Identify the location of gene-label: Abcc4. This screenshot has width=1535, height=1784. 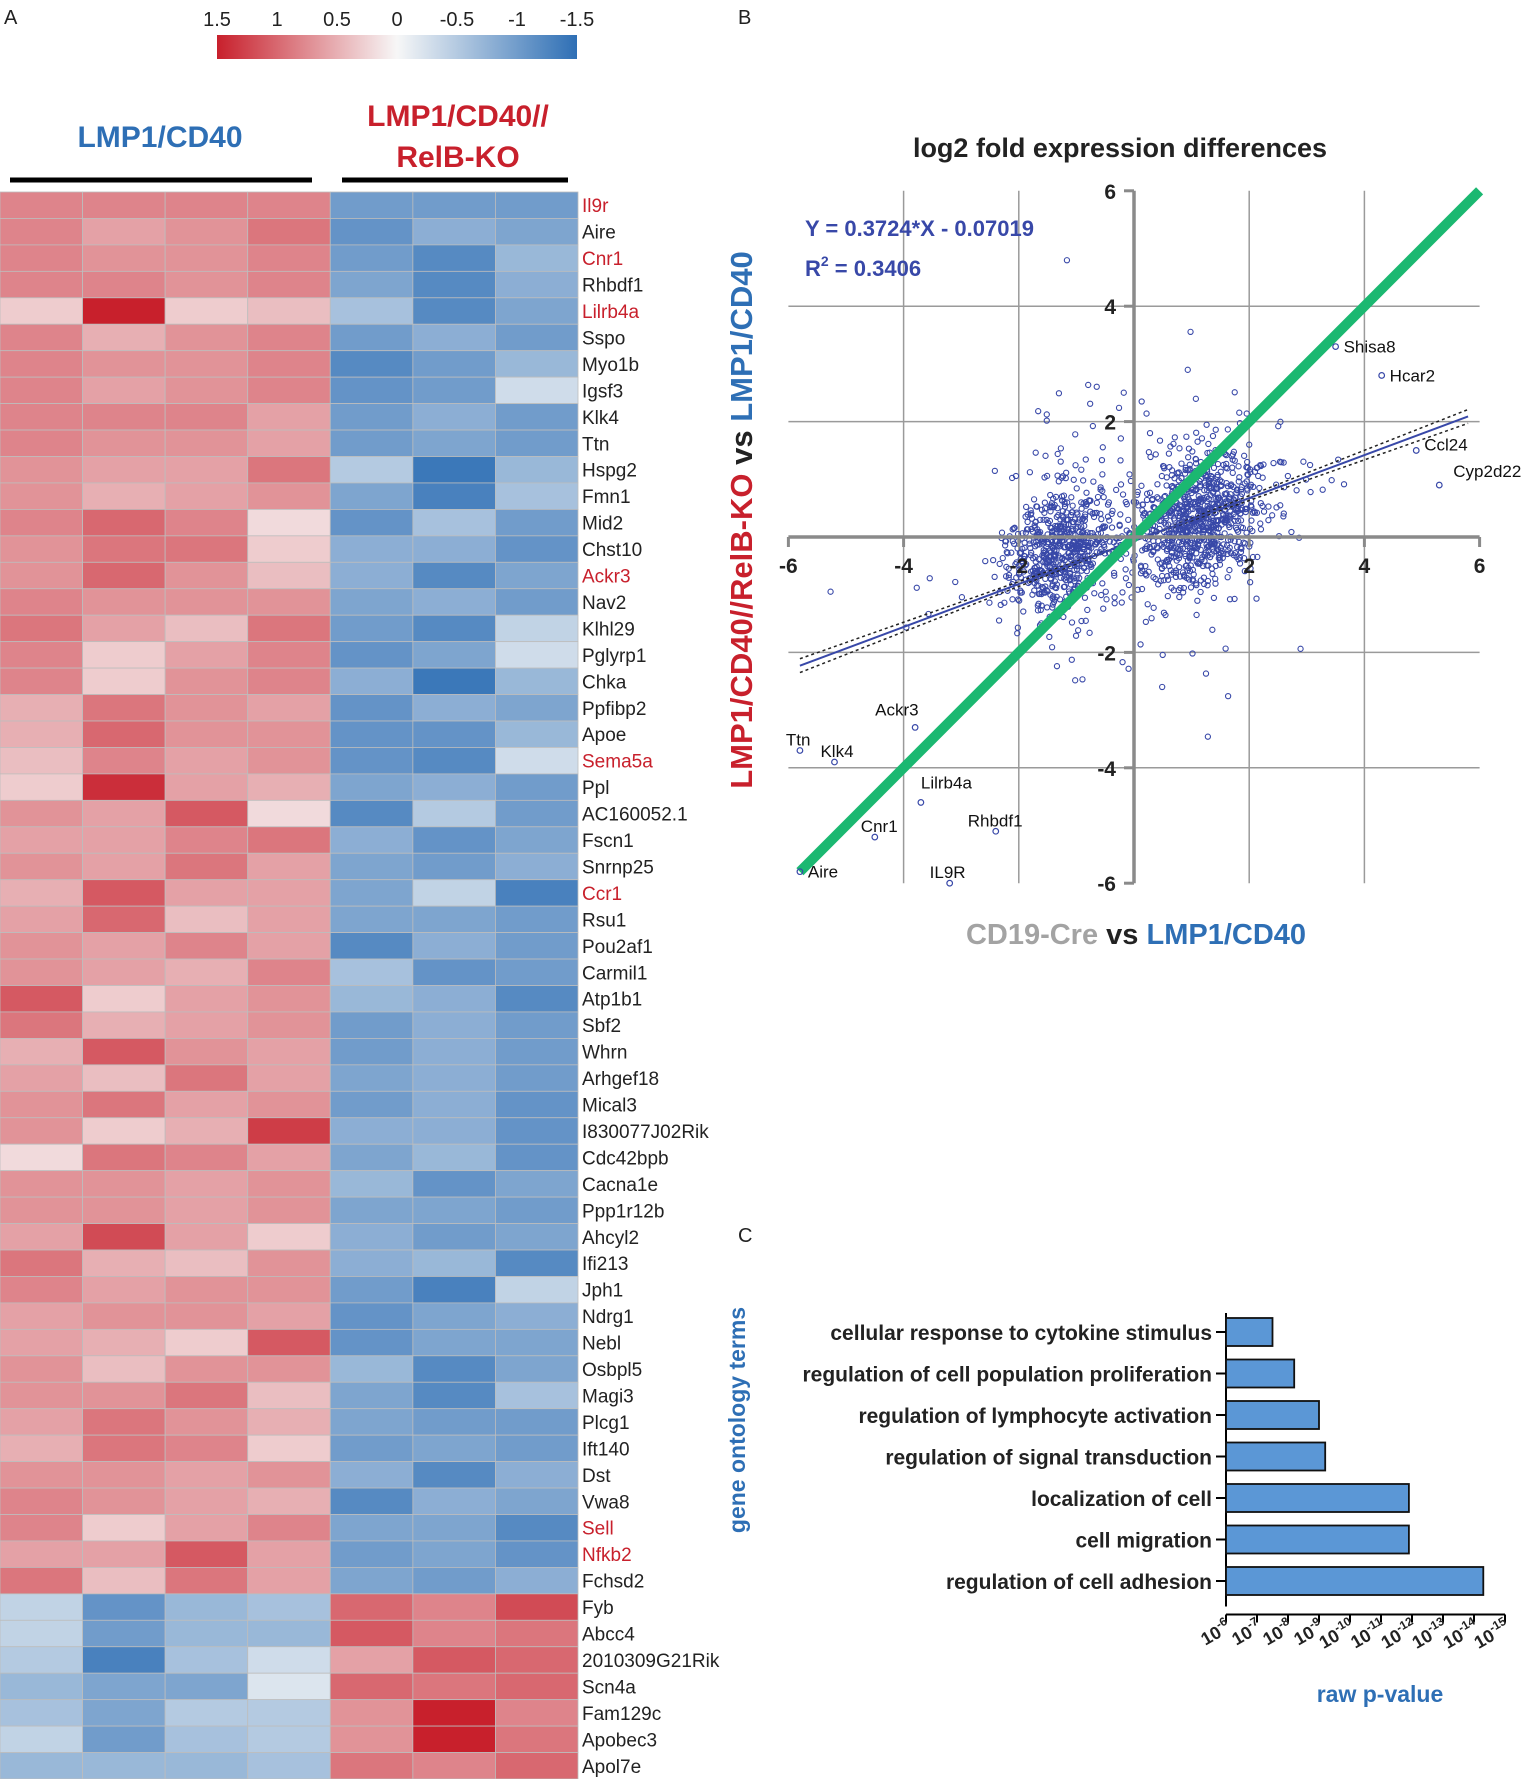
(608, 1635).